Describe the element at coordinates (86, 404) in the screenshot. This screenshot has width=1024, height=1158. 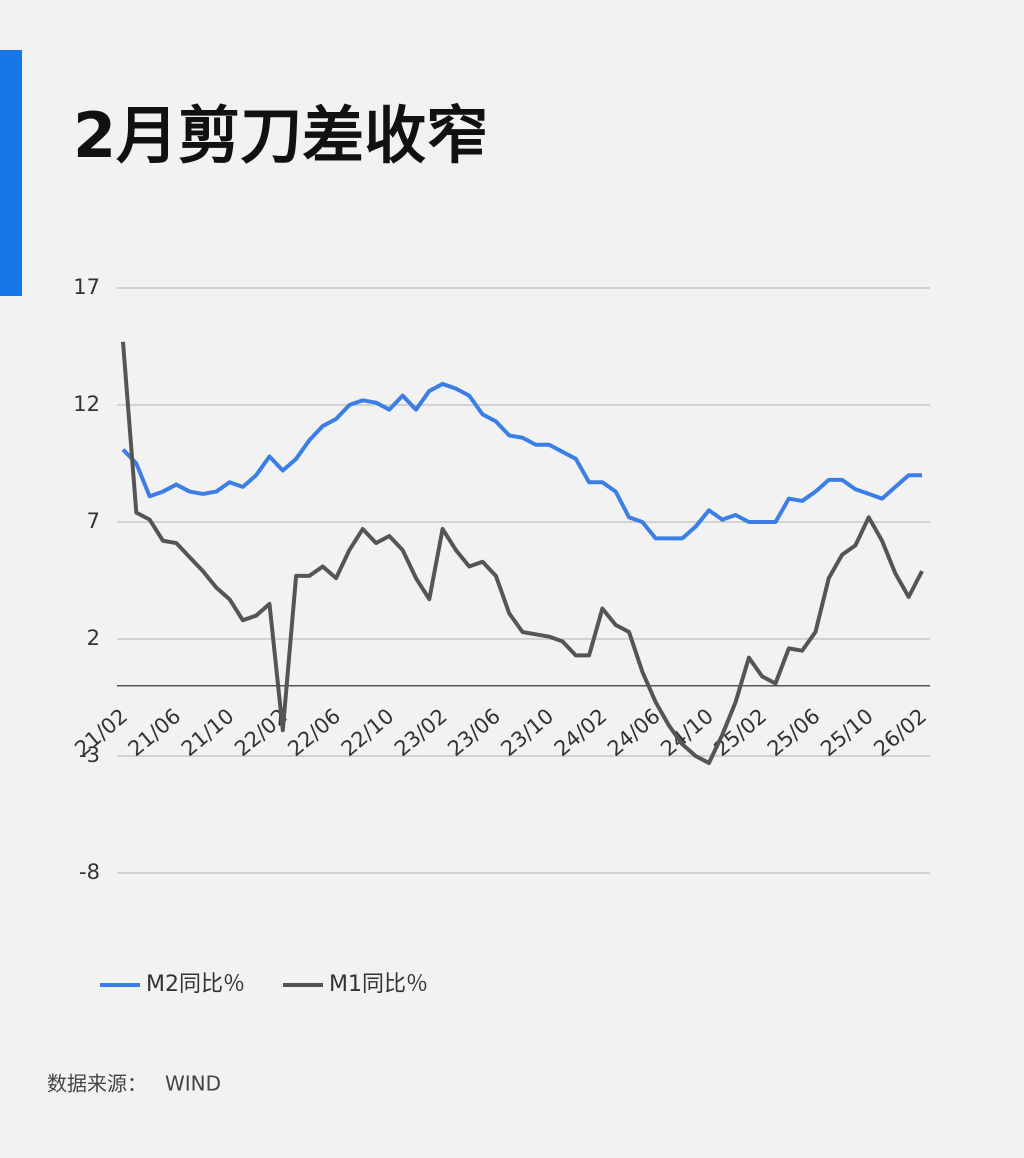
I see `y-tick-label: 12` at that location.